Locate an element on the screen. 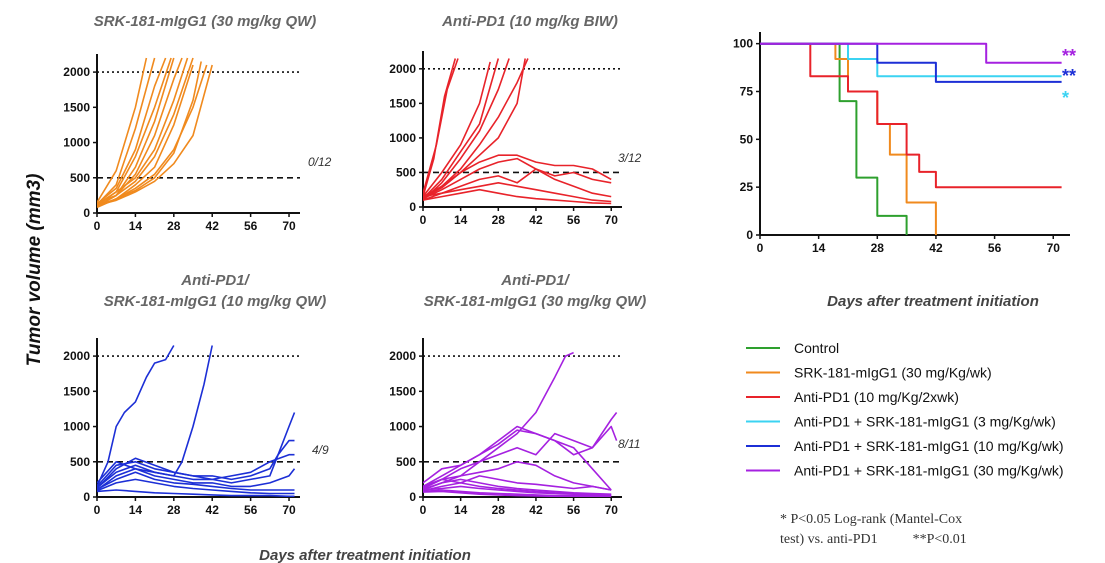  legend-label: Control is located at coordinates (816, 348).